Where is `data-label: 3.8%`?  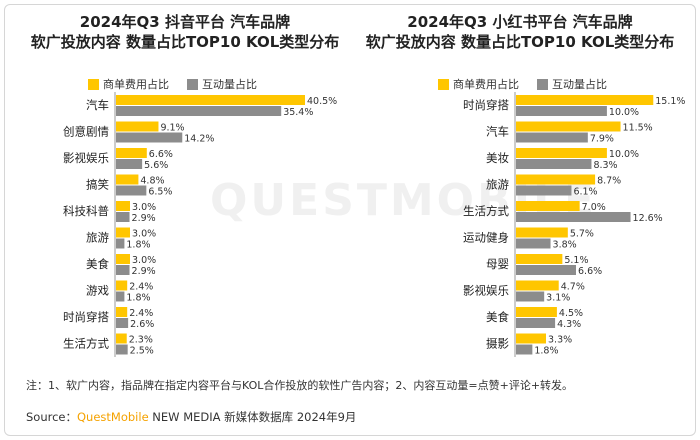 data-label: 3.8% is located at coordinates (565, 245).